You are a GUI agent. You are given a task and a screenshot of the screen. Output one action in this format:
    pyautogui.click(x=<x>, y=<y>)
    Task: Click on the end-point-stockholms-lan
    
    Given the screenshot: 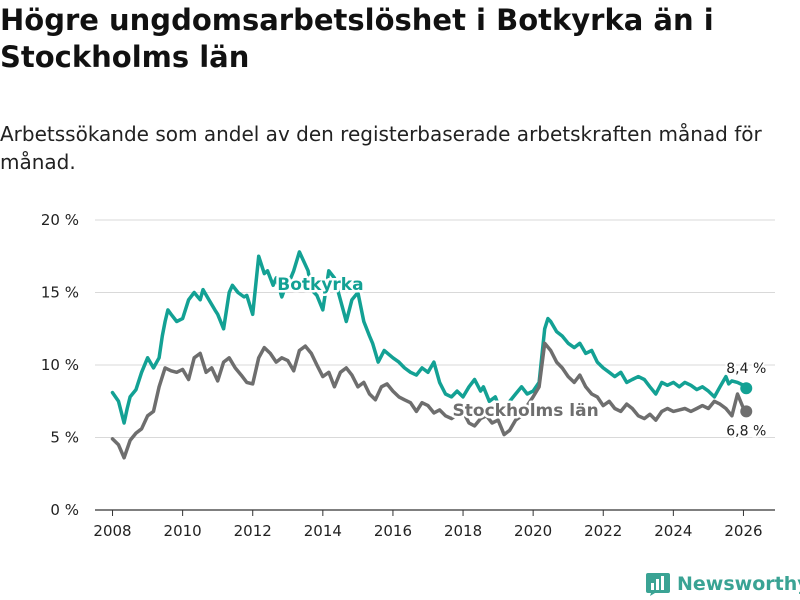 What is the action you would take?
    pyautogui.click(x=746, y=411)
    